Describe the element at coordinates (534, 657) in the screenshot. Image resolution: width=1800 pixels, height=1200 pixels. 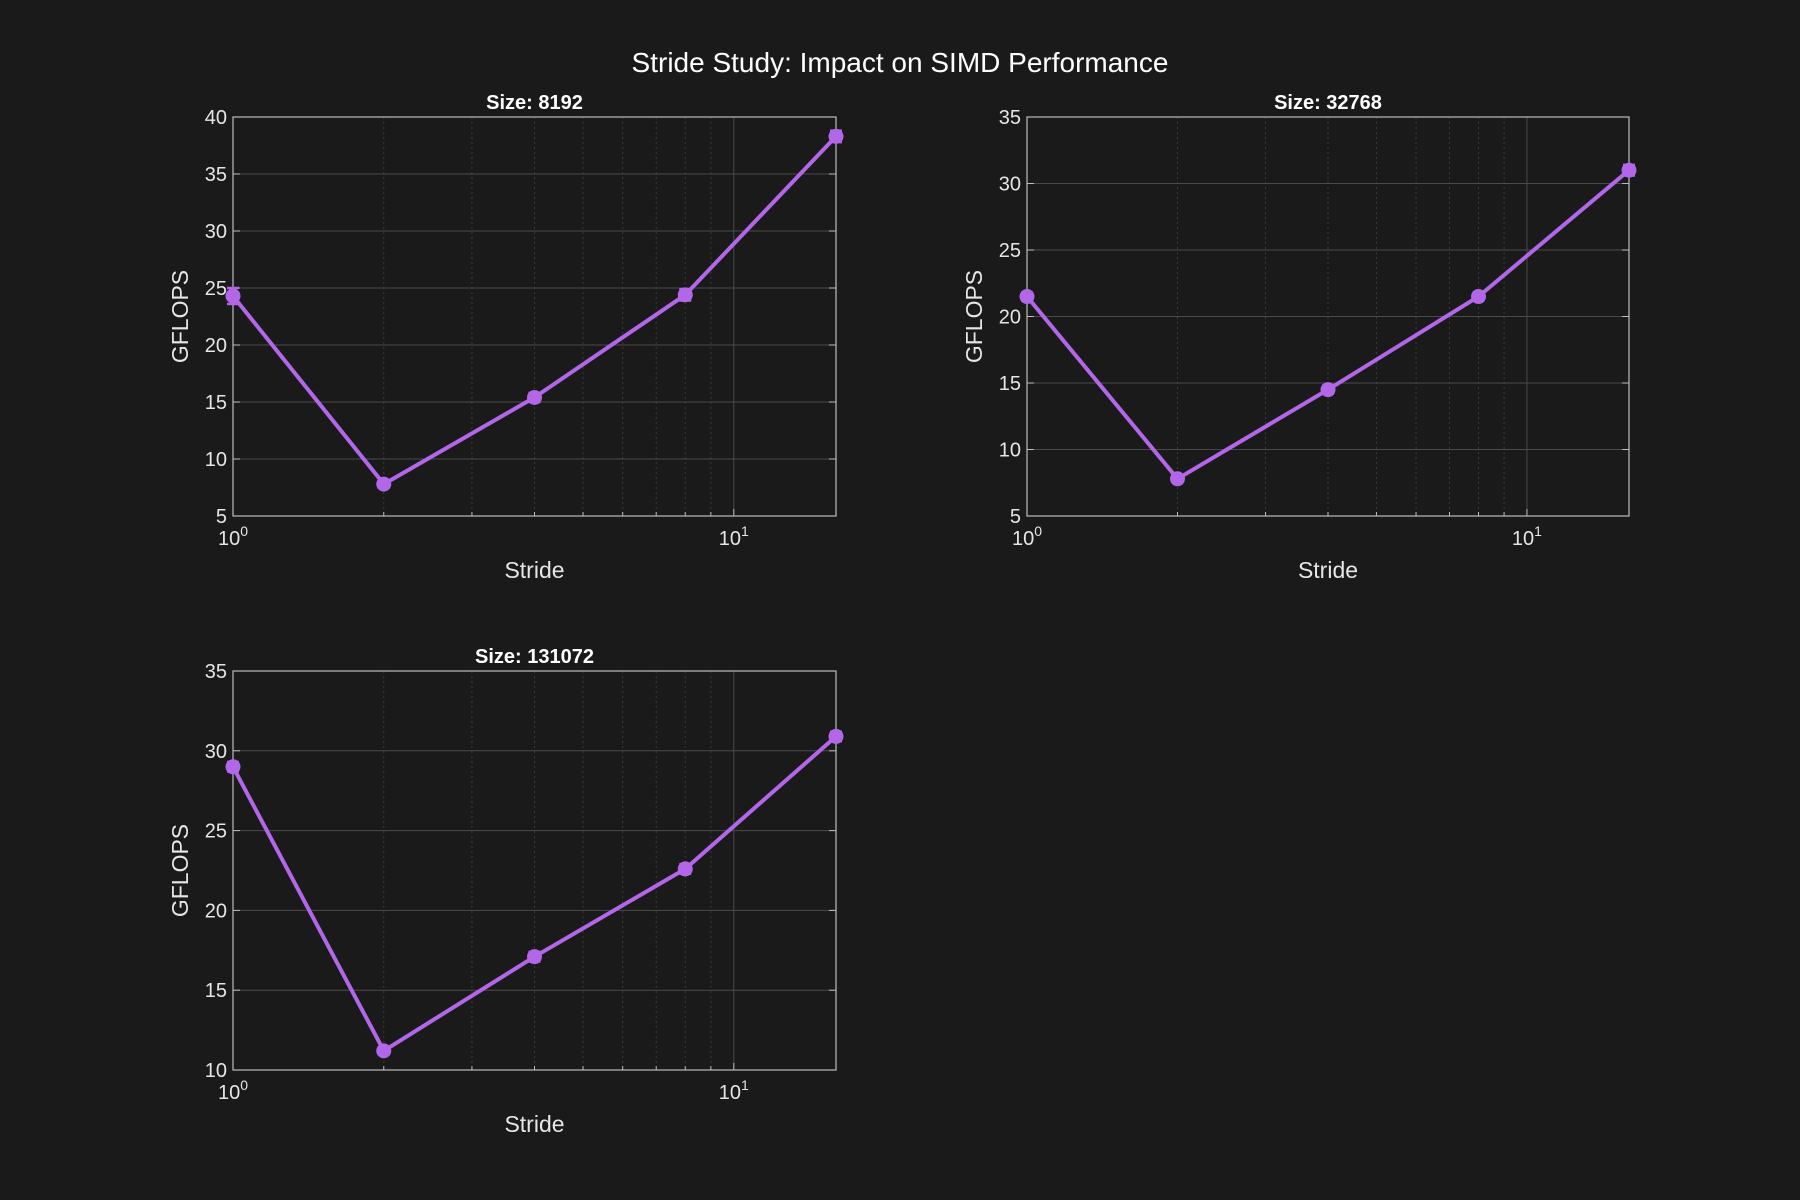
I see `panel-title: Size: 131072` at that location.